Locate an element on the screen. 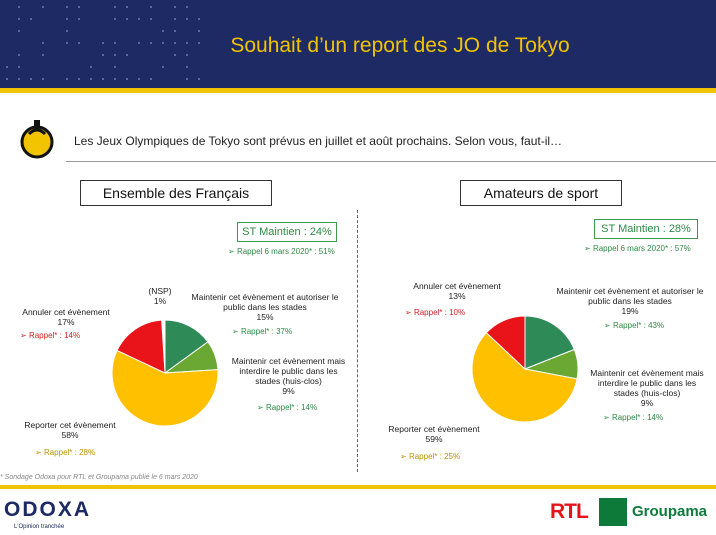  rappel-huis-clos-sport-text: Rappel* : 14% is located at coordinates (637, 417).